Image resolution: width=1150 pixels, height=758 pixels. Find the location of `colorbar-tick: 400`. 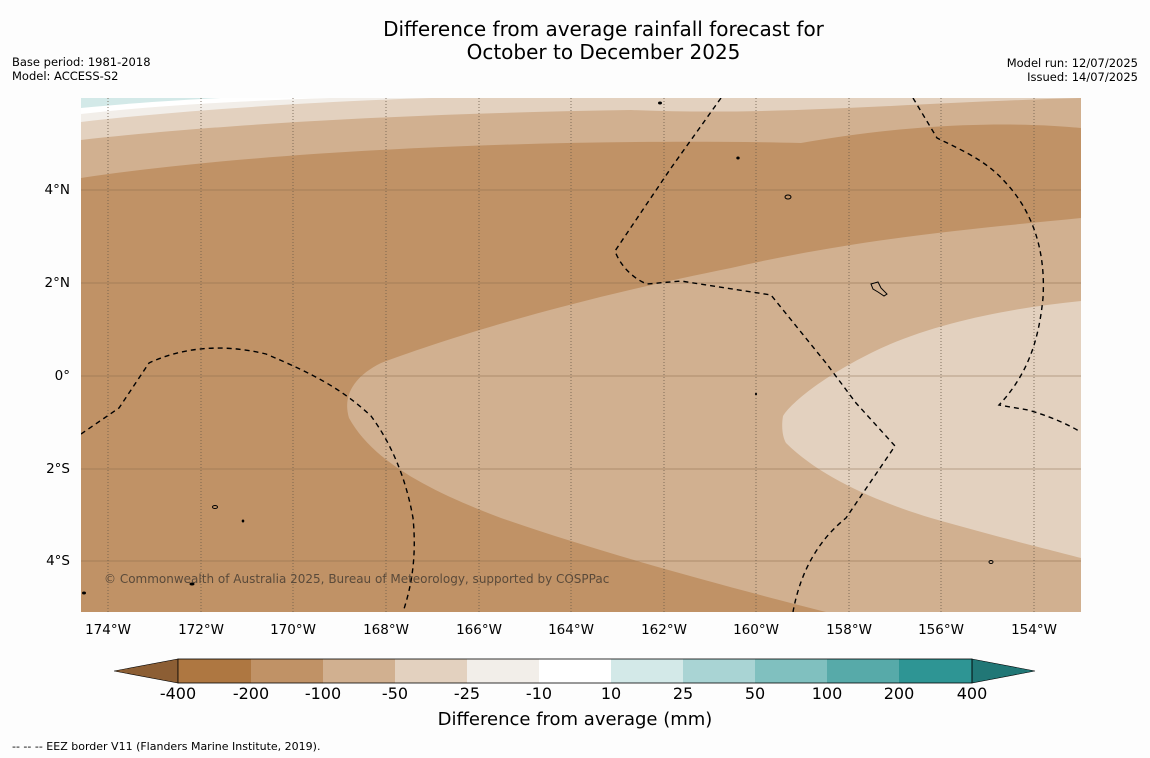

colorbar-tick: 400 is located at coordinates (972, 693).